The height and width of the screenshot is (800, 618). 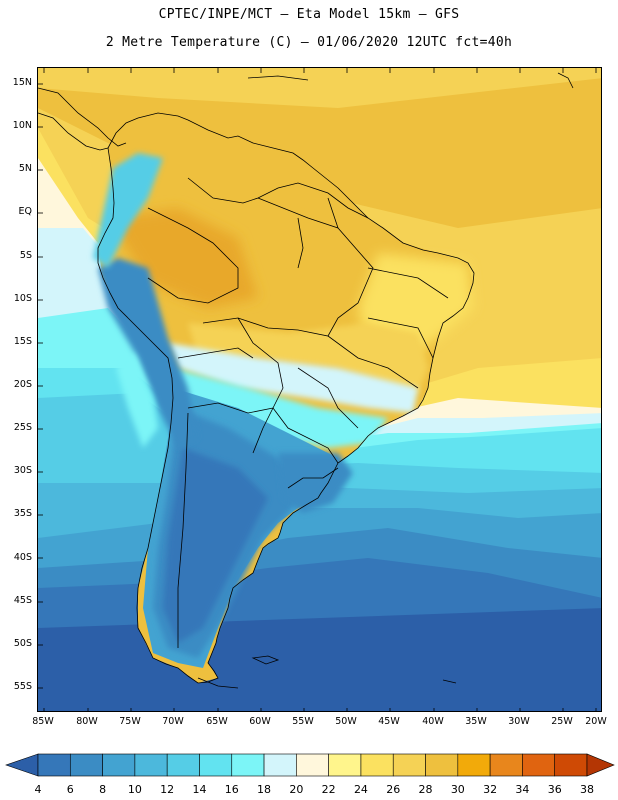 I want to click on border-paraguay, so click(x=305, y=435).